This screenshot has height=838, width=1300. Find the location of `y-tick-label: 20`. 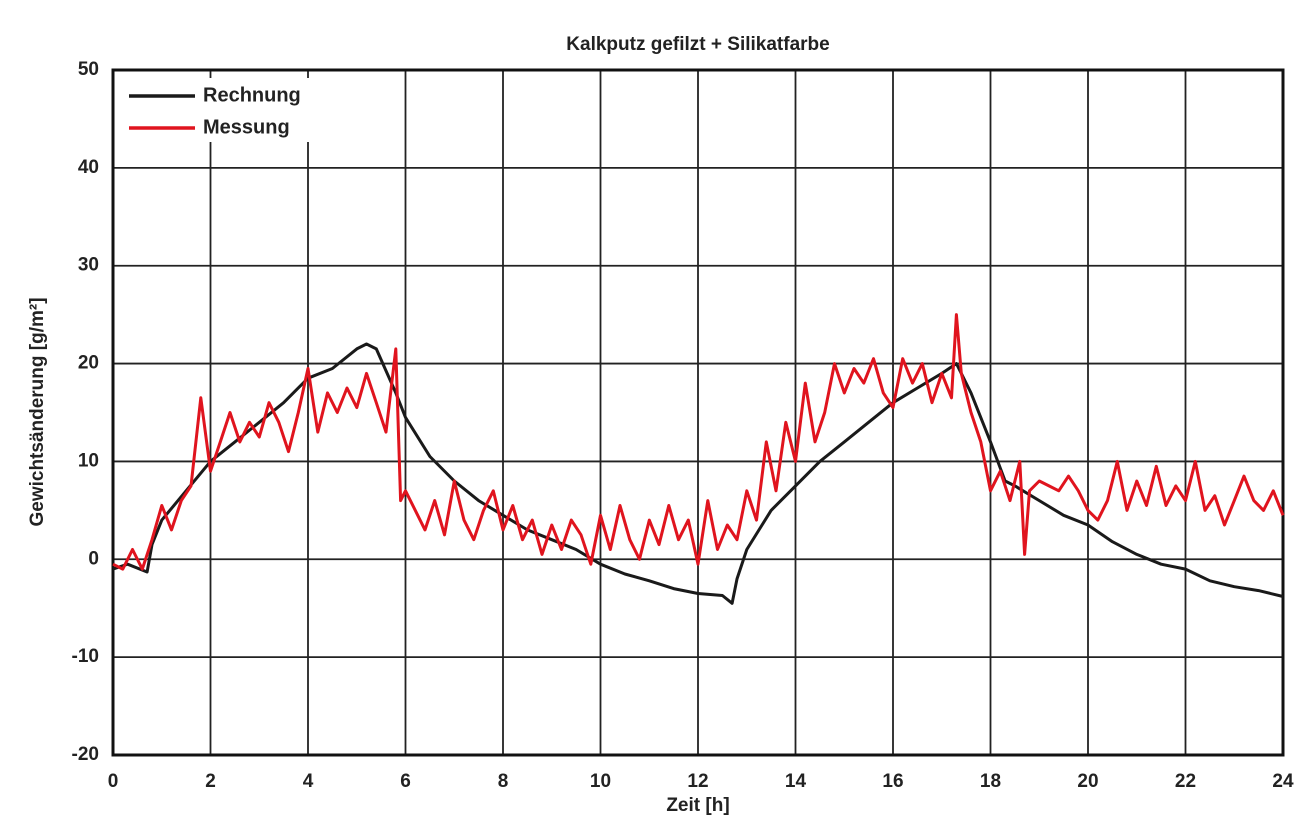

y-tick-label: 20 is located at coordinates (88, 363).